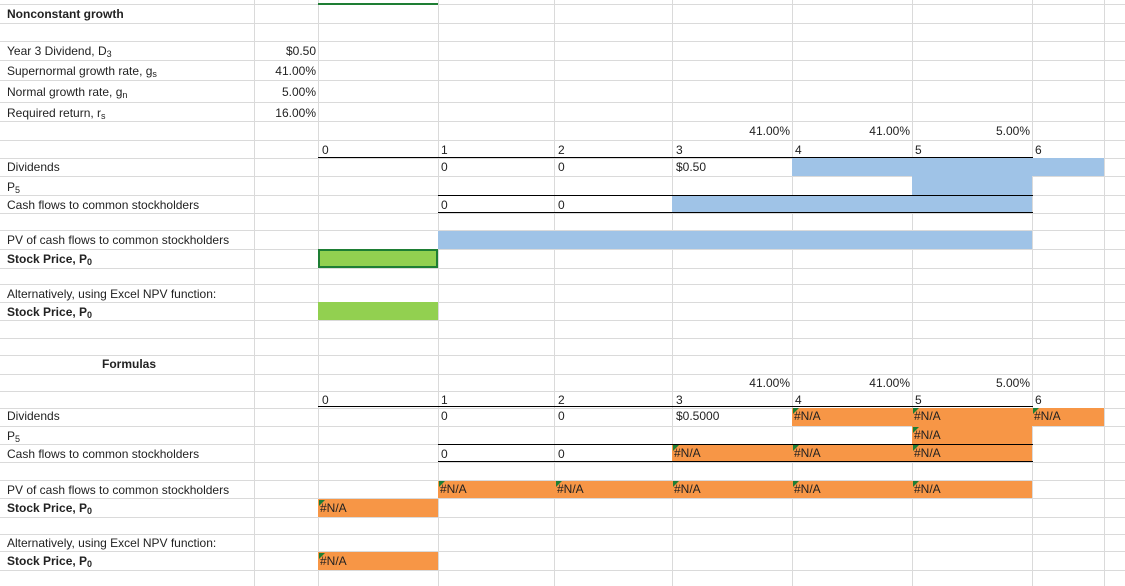  What do you see at coordinates (918, 150) in the screenshot?
I see `period-cell: 5` at bounding box center [918, 150].